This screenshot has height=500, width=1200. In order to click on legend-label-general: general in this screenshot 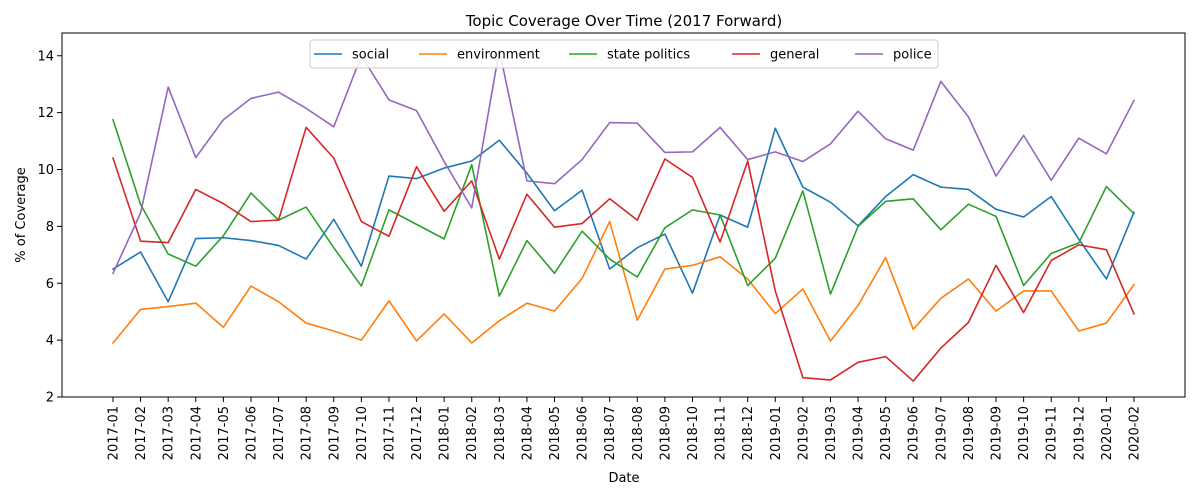, I will do `click(794, 55)`.